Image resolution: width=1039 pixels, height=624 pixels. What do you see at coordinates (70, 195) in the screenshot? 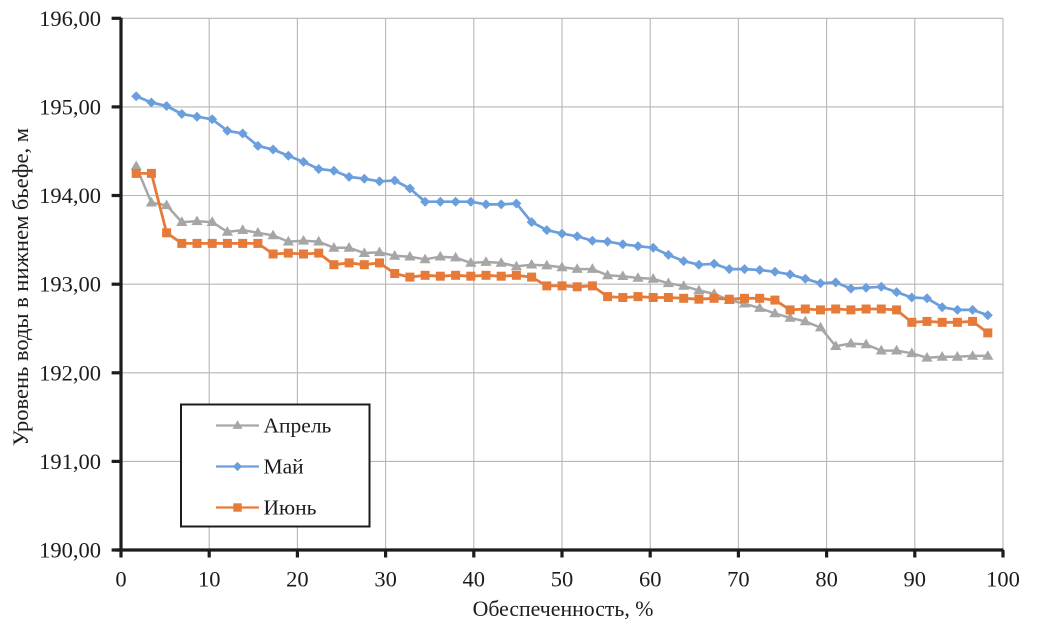
I see `svg-text: 194,00` at bounding box center [70, 195].